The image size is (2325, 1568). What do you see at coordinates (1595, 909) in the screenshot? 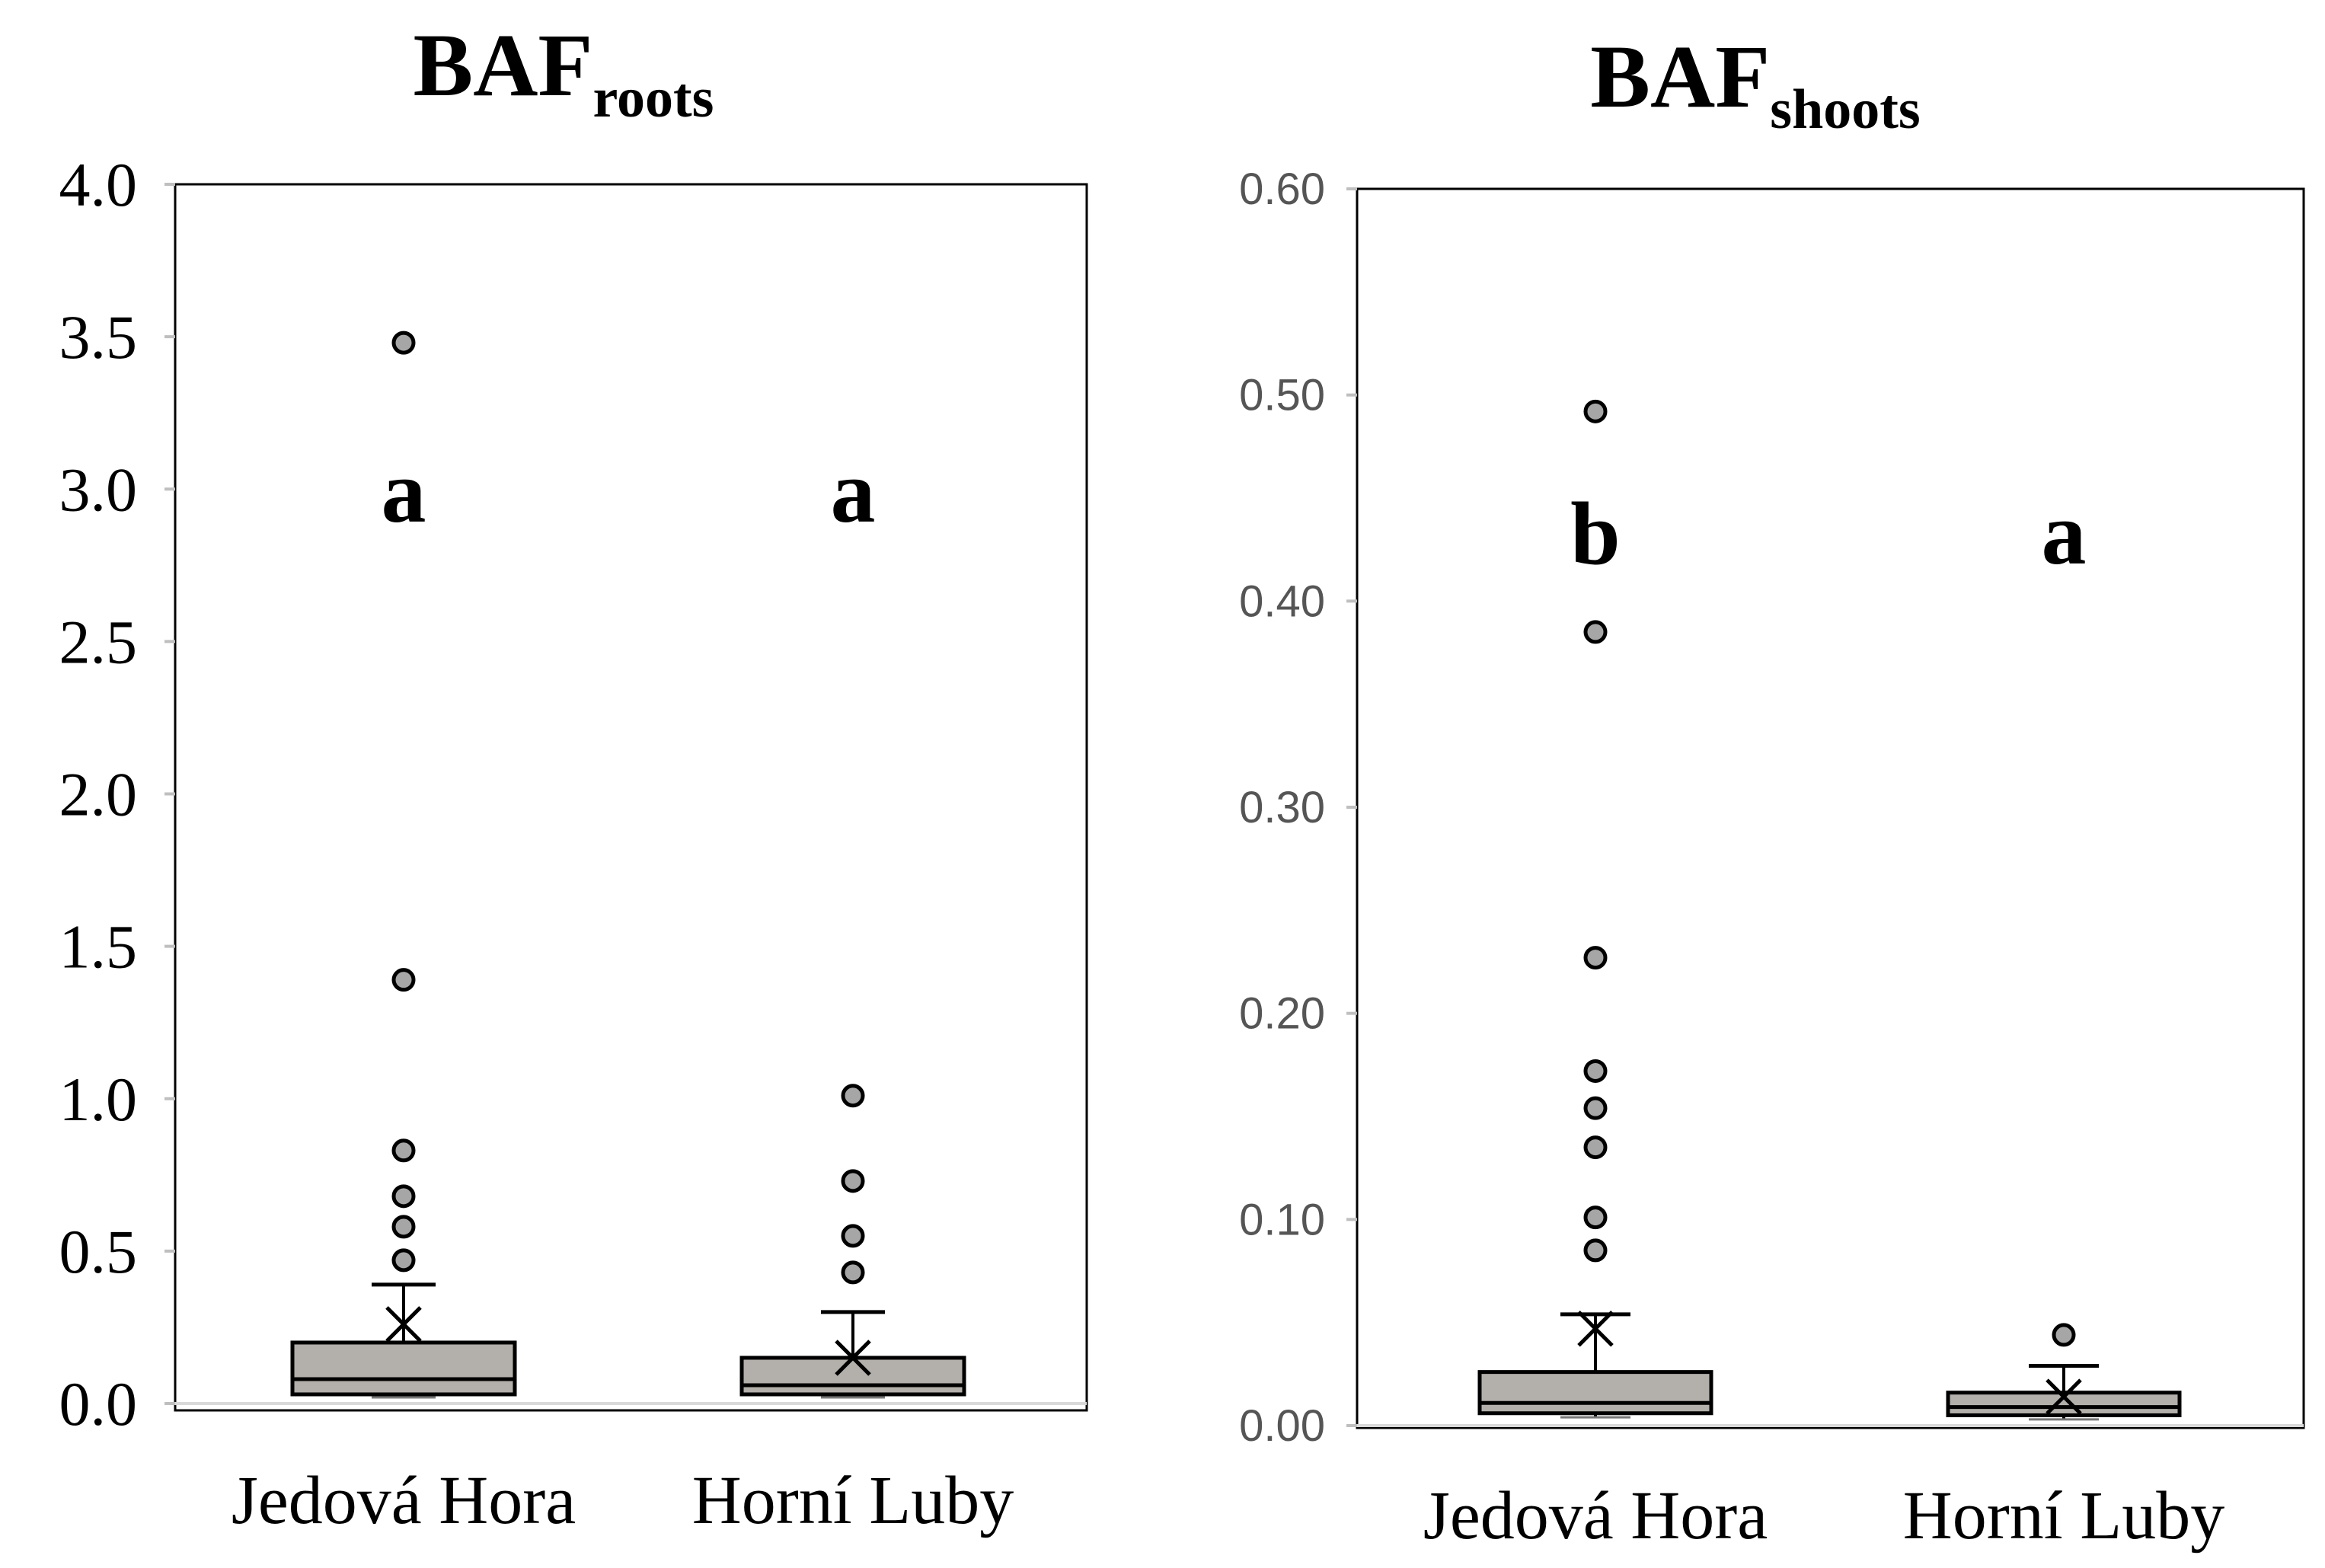
I see `chart-shoots-box-group: b` at bounding box center [1595, 909].